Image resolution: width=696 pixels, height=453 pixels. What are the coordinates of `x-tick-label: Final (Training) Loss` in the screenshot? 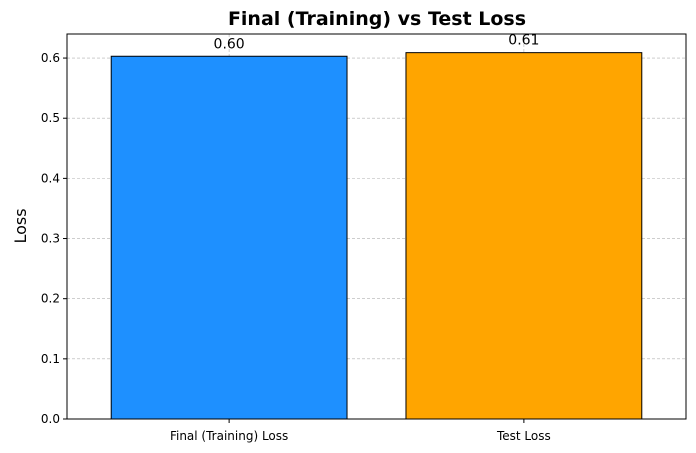 It's located at (229, 436).